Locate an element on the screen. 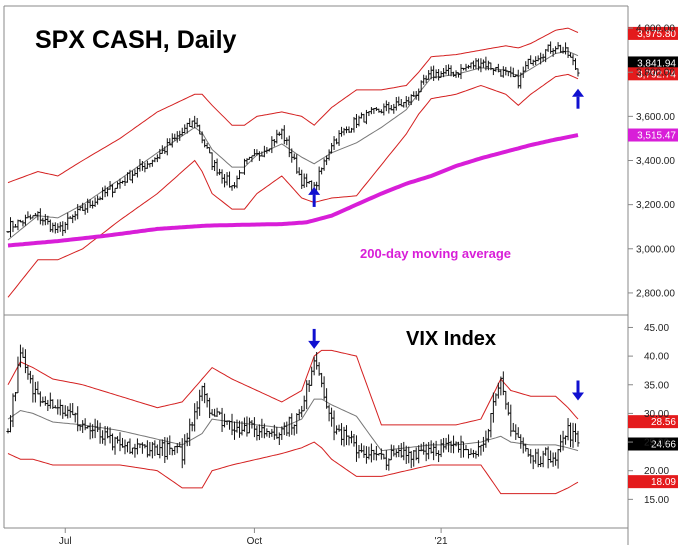  vix-badge-label: 24.66 is located at coordinates (663, 445).